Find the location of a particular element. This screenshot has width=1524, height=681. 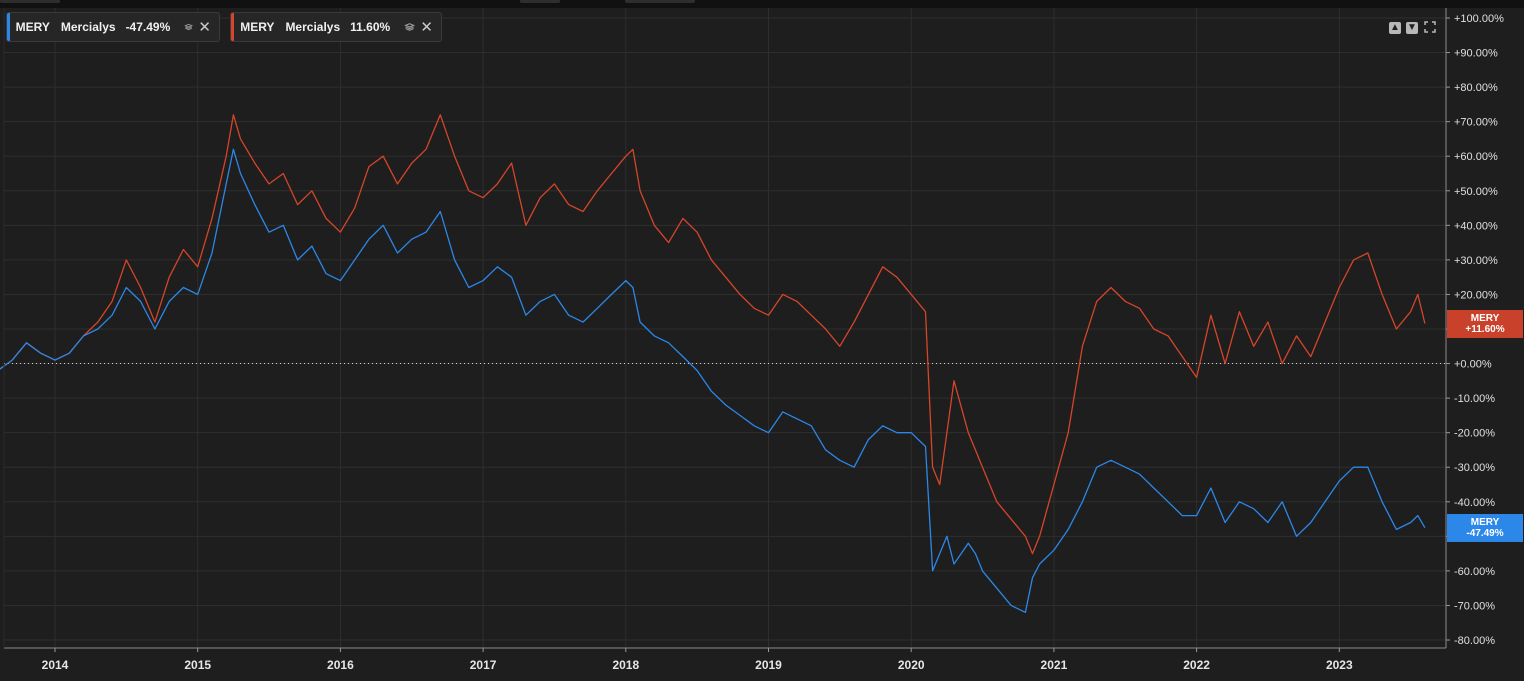

ytick-label: +60.00% is located at coordinates (1476, 157).